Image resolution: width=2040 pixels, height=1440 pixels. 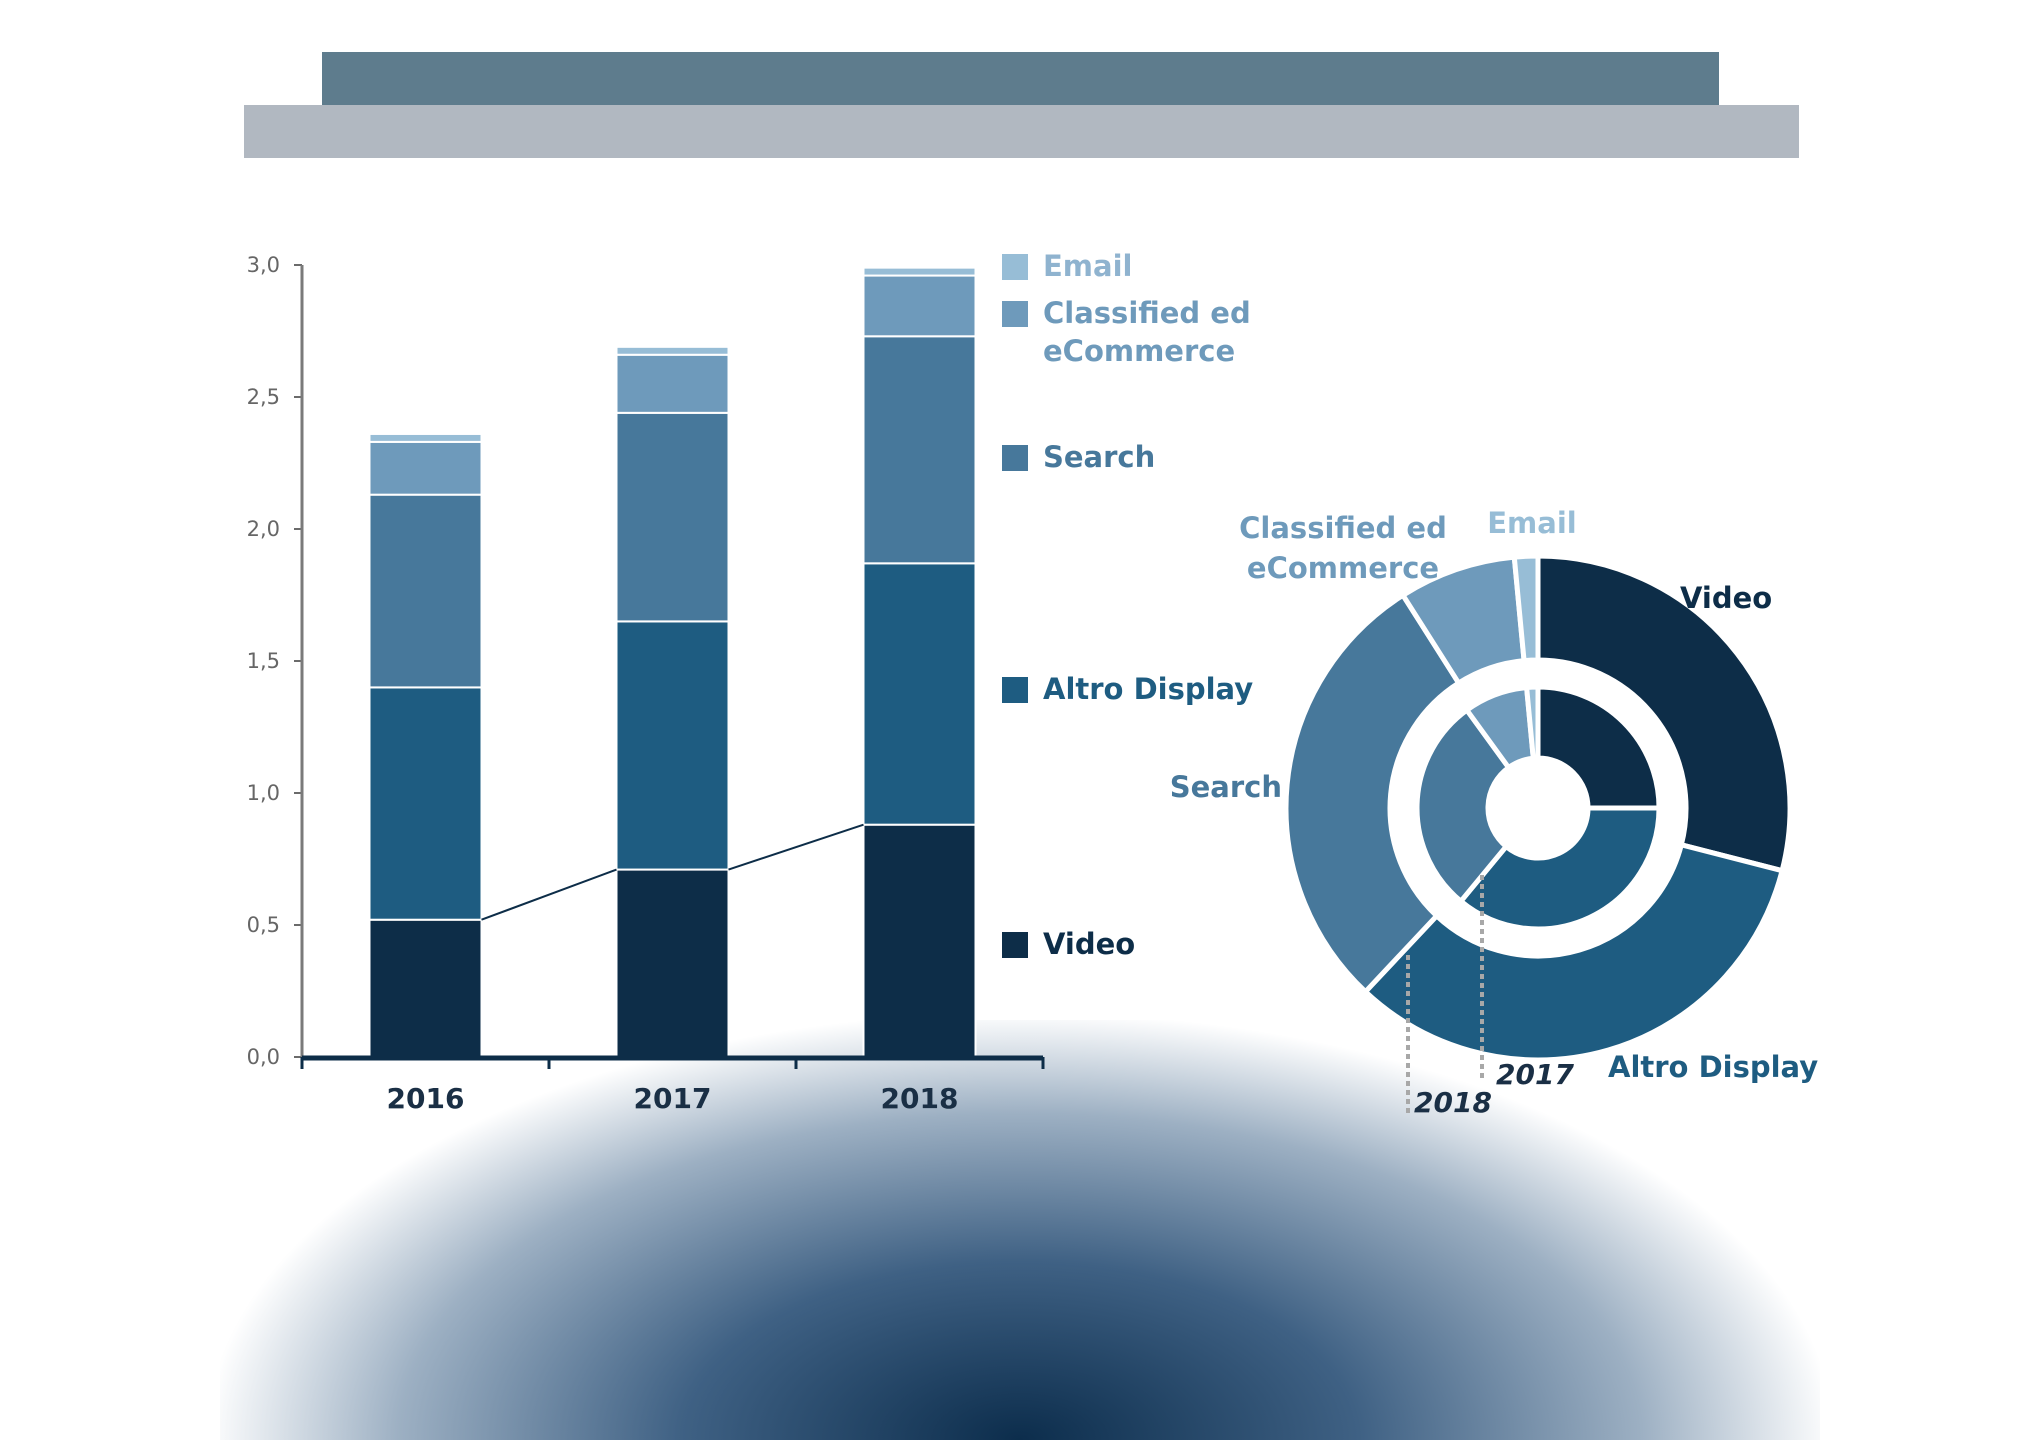 I want to click on donut-label-classified-ed-ecommerce: Classified ed, so click(x=1343, y=528).